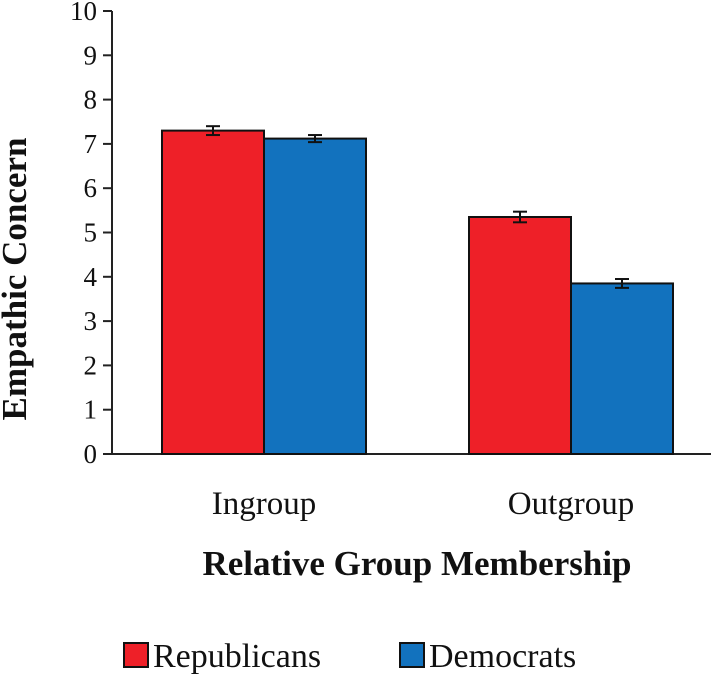 This screenshot has height=685, width=717. Describe the element at coordinates (91, 233) in the screenshot. I see `y-tick-label: 5` at that location.